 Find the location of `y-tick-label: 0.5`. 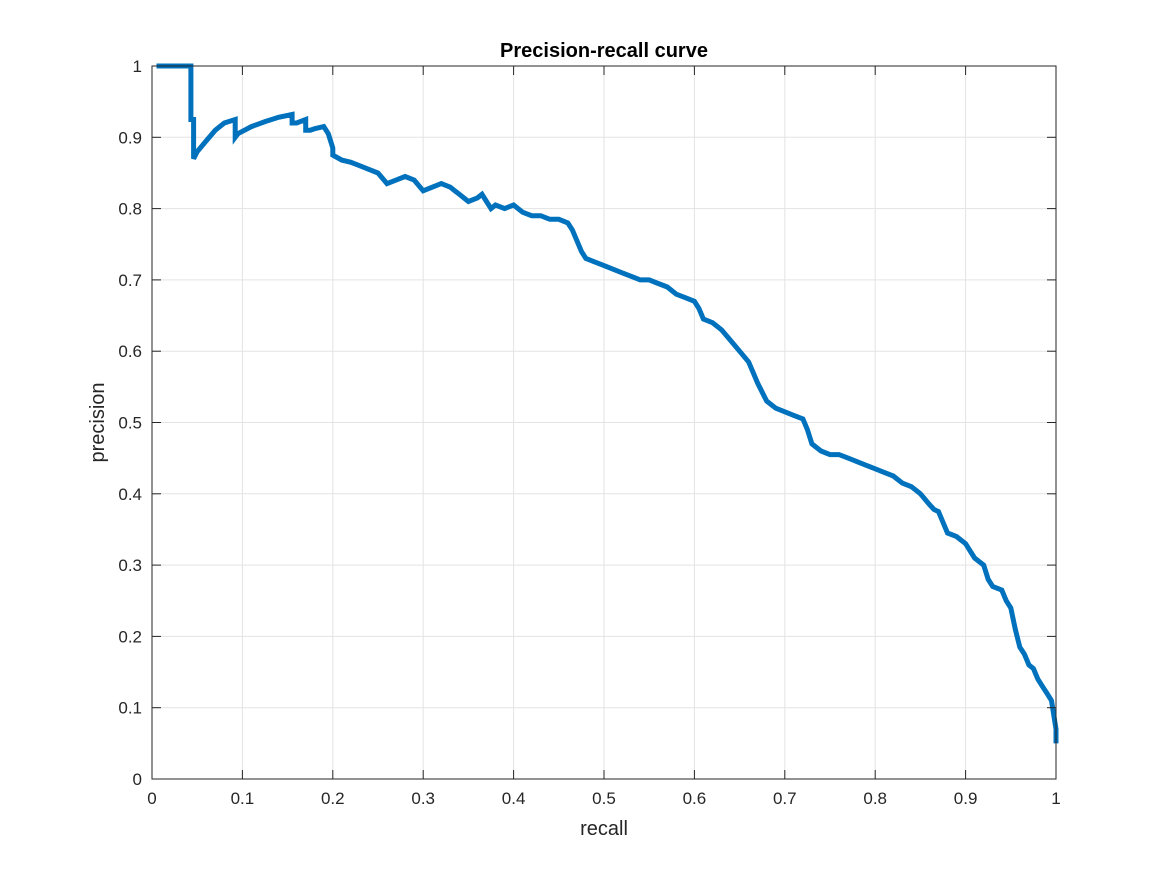

y-tick-label: 0.5 is located at coordinates (130, 423).